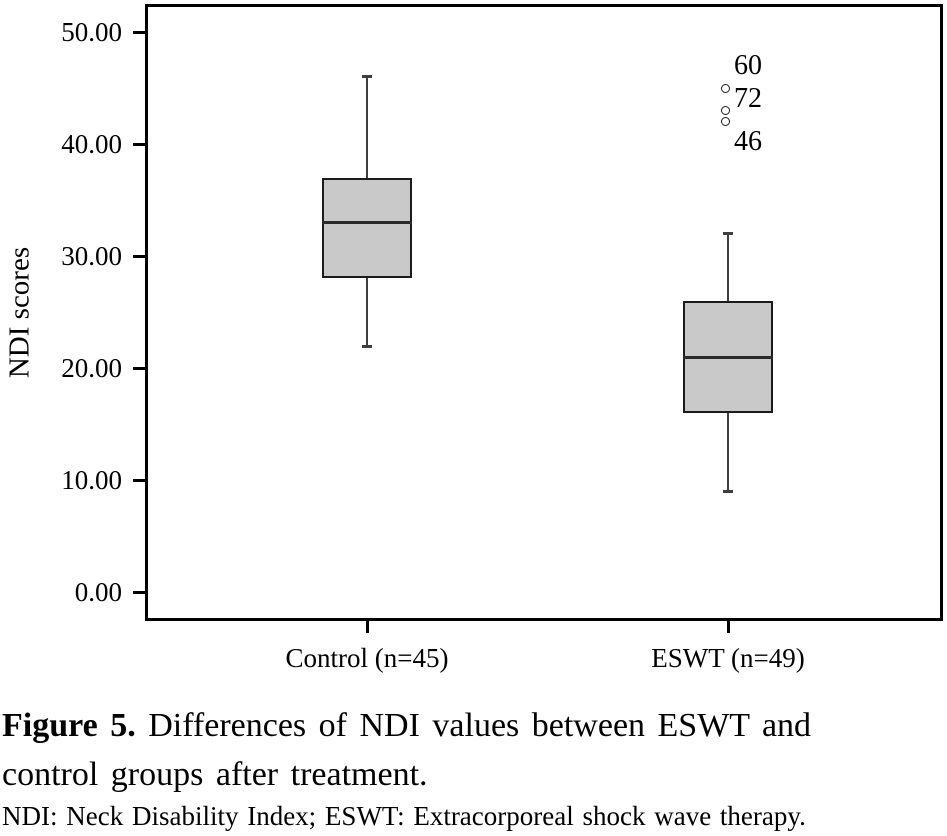  I want to click on outlier-case-label: 46, so click(748, 141).